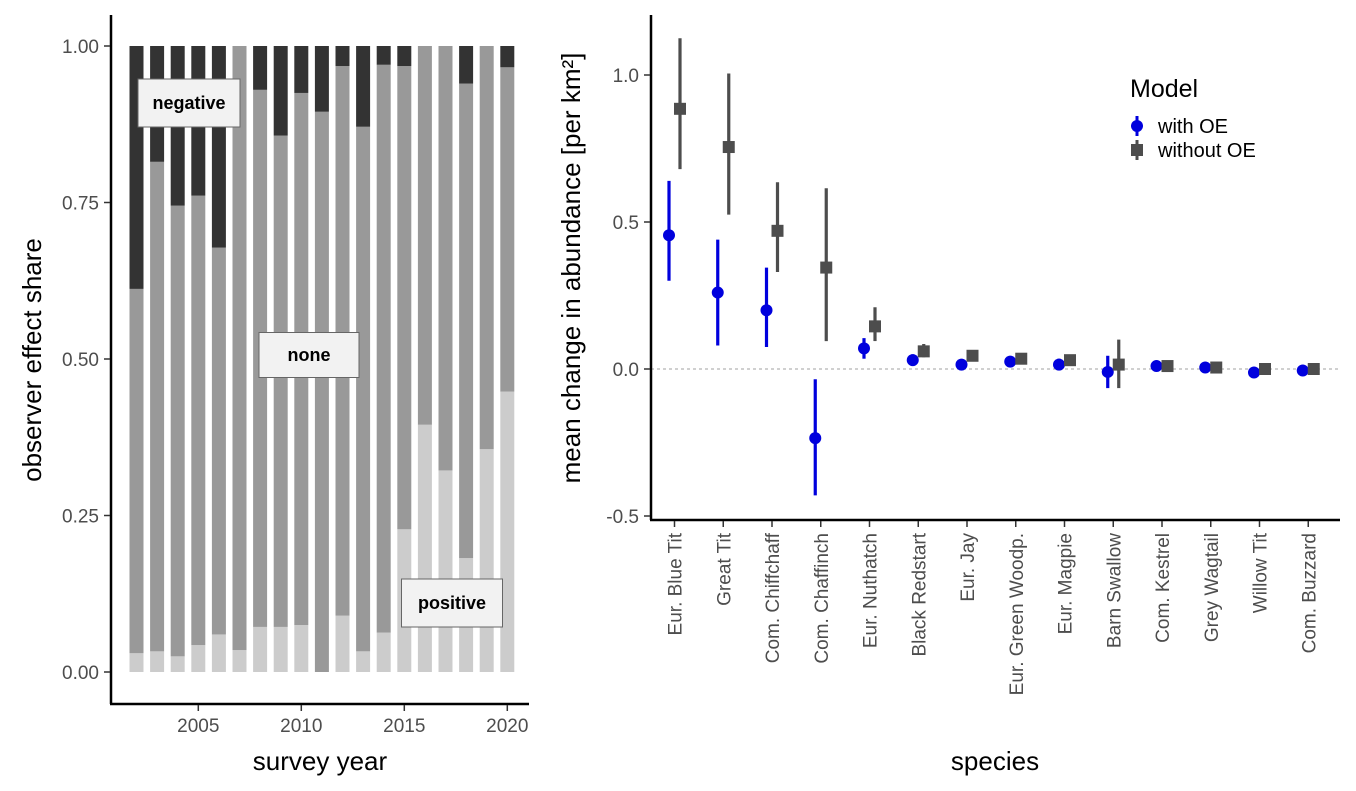 This screenshot has width=1356, height=791. I want to click on bar-negative-2010, so click(301, 69).